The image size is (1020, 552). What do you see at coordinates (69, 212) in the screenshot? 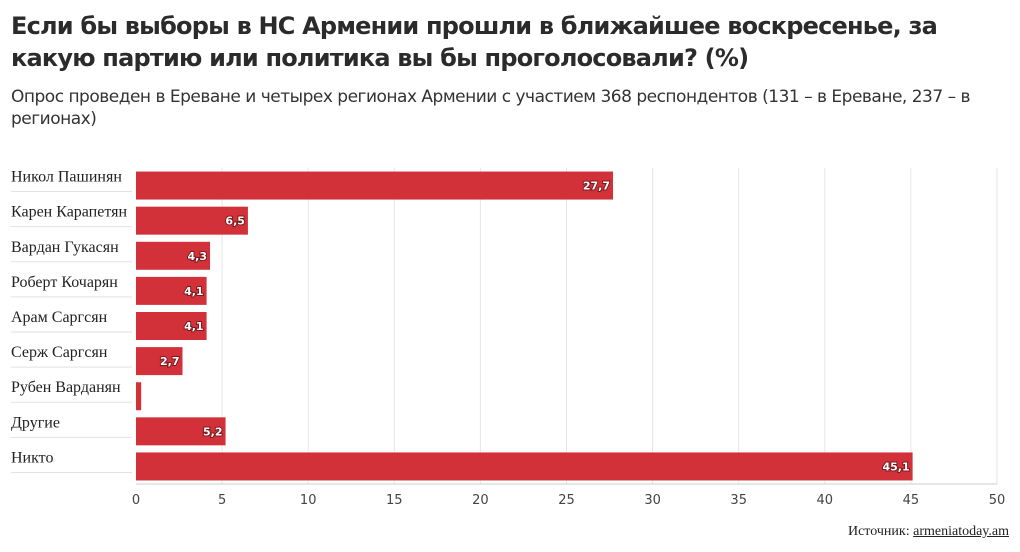
I see `category-label: Карен Карапетян` at bounding box center [69, 212].